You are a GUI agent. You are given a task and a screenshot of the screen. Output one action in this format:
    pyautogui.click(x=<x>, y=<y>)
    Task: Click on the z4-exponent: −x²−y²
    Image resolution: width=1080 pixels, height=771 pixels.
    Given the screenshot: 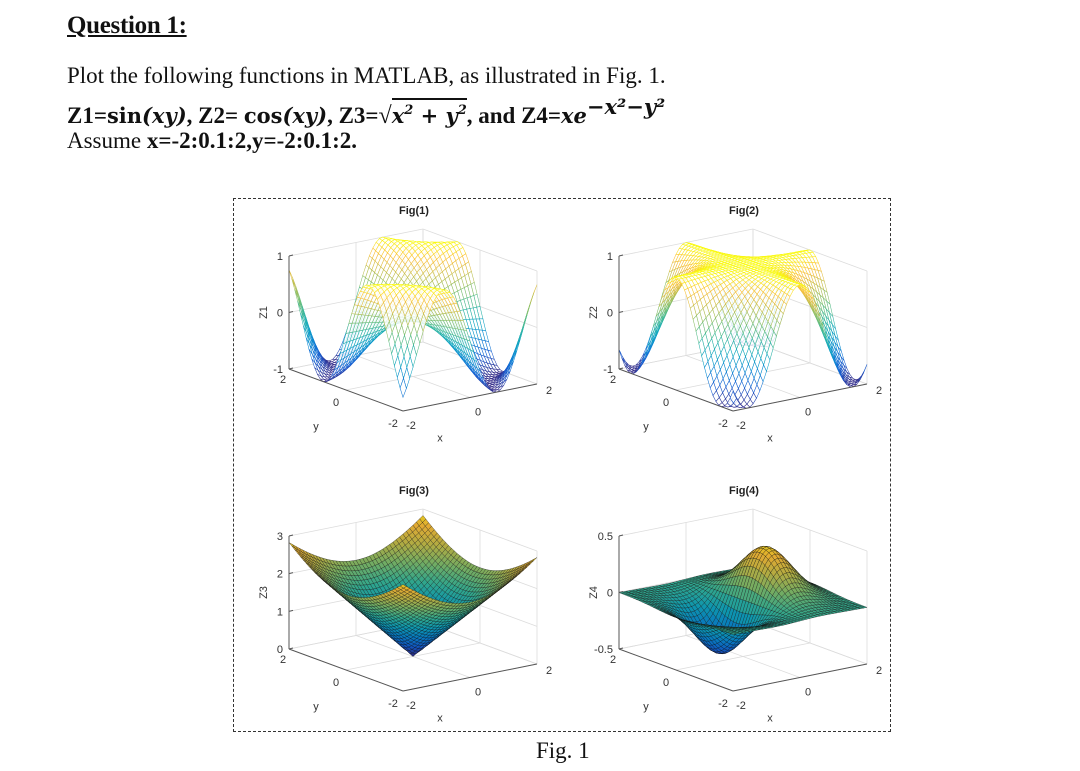 What is the action you would take?
    pyautogui.click(x=626, y=106)
    